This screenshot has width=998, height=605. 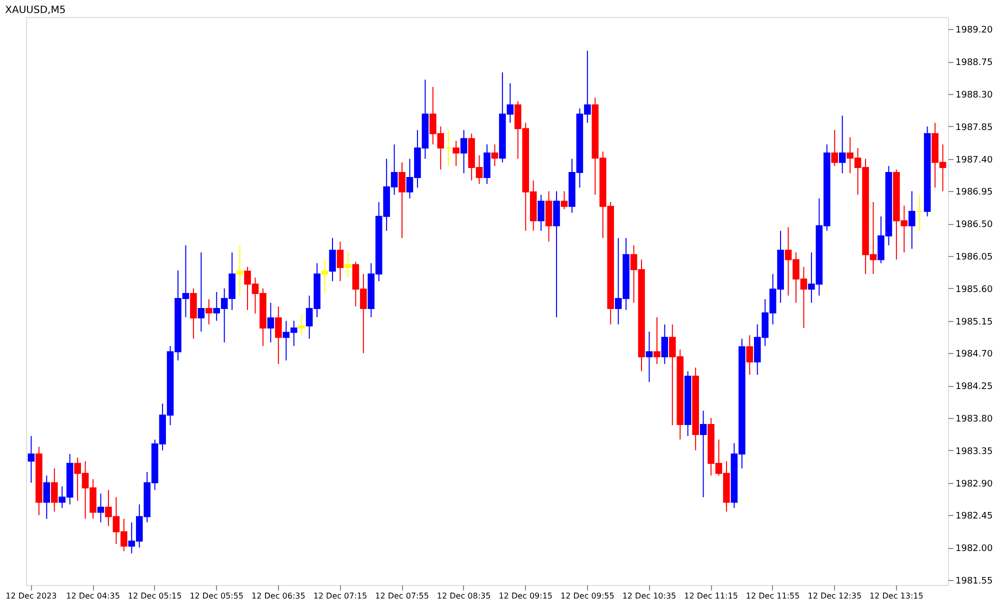 I want to click on y-tick-label: 1987.40, so click(x=974, y=160).